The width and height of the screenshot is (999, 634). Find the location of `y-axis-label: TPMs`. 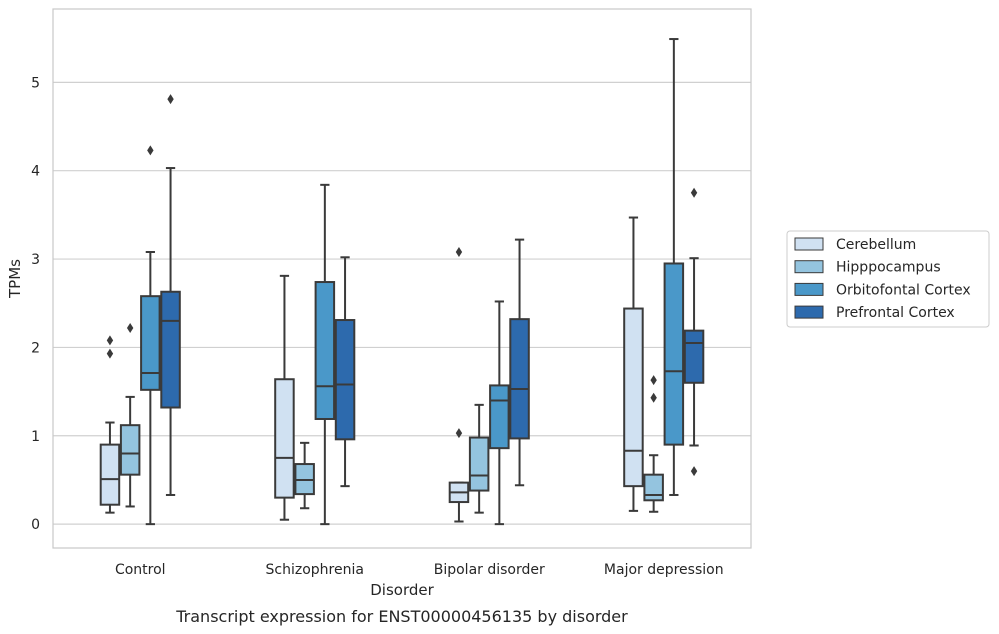

y-axis-label: TPMs is located at coordinates (15, 279).